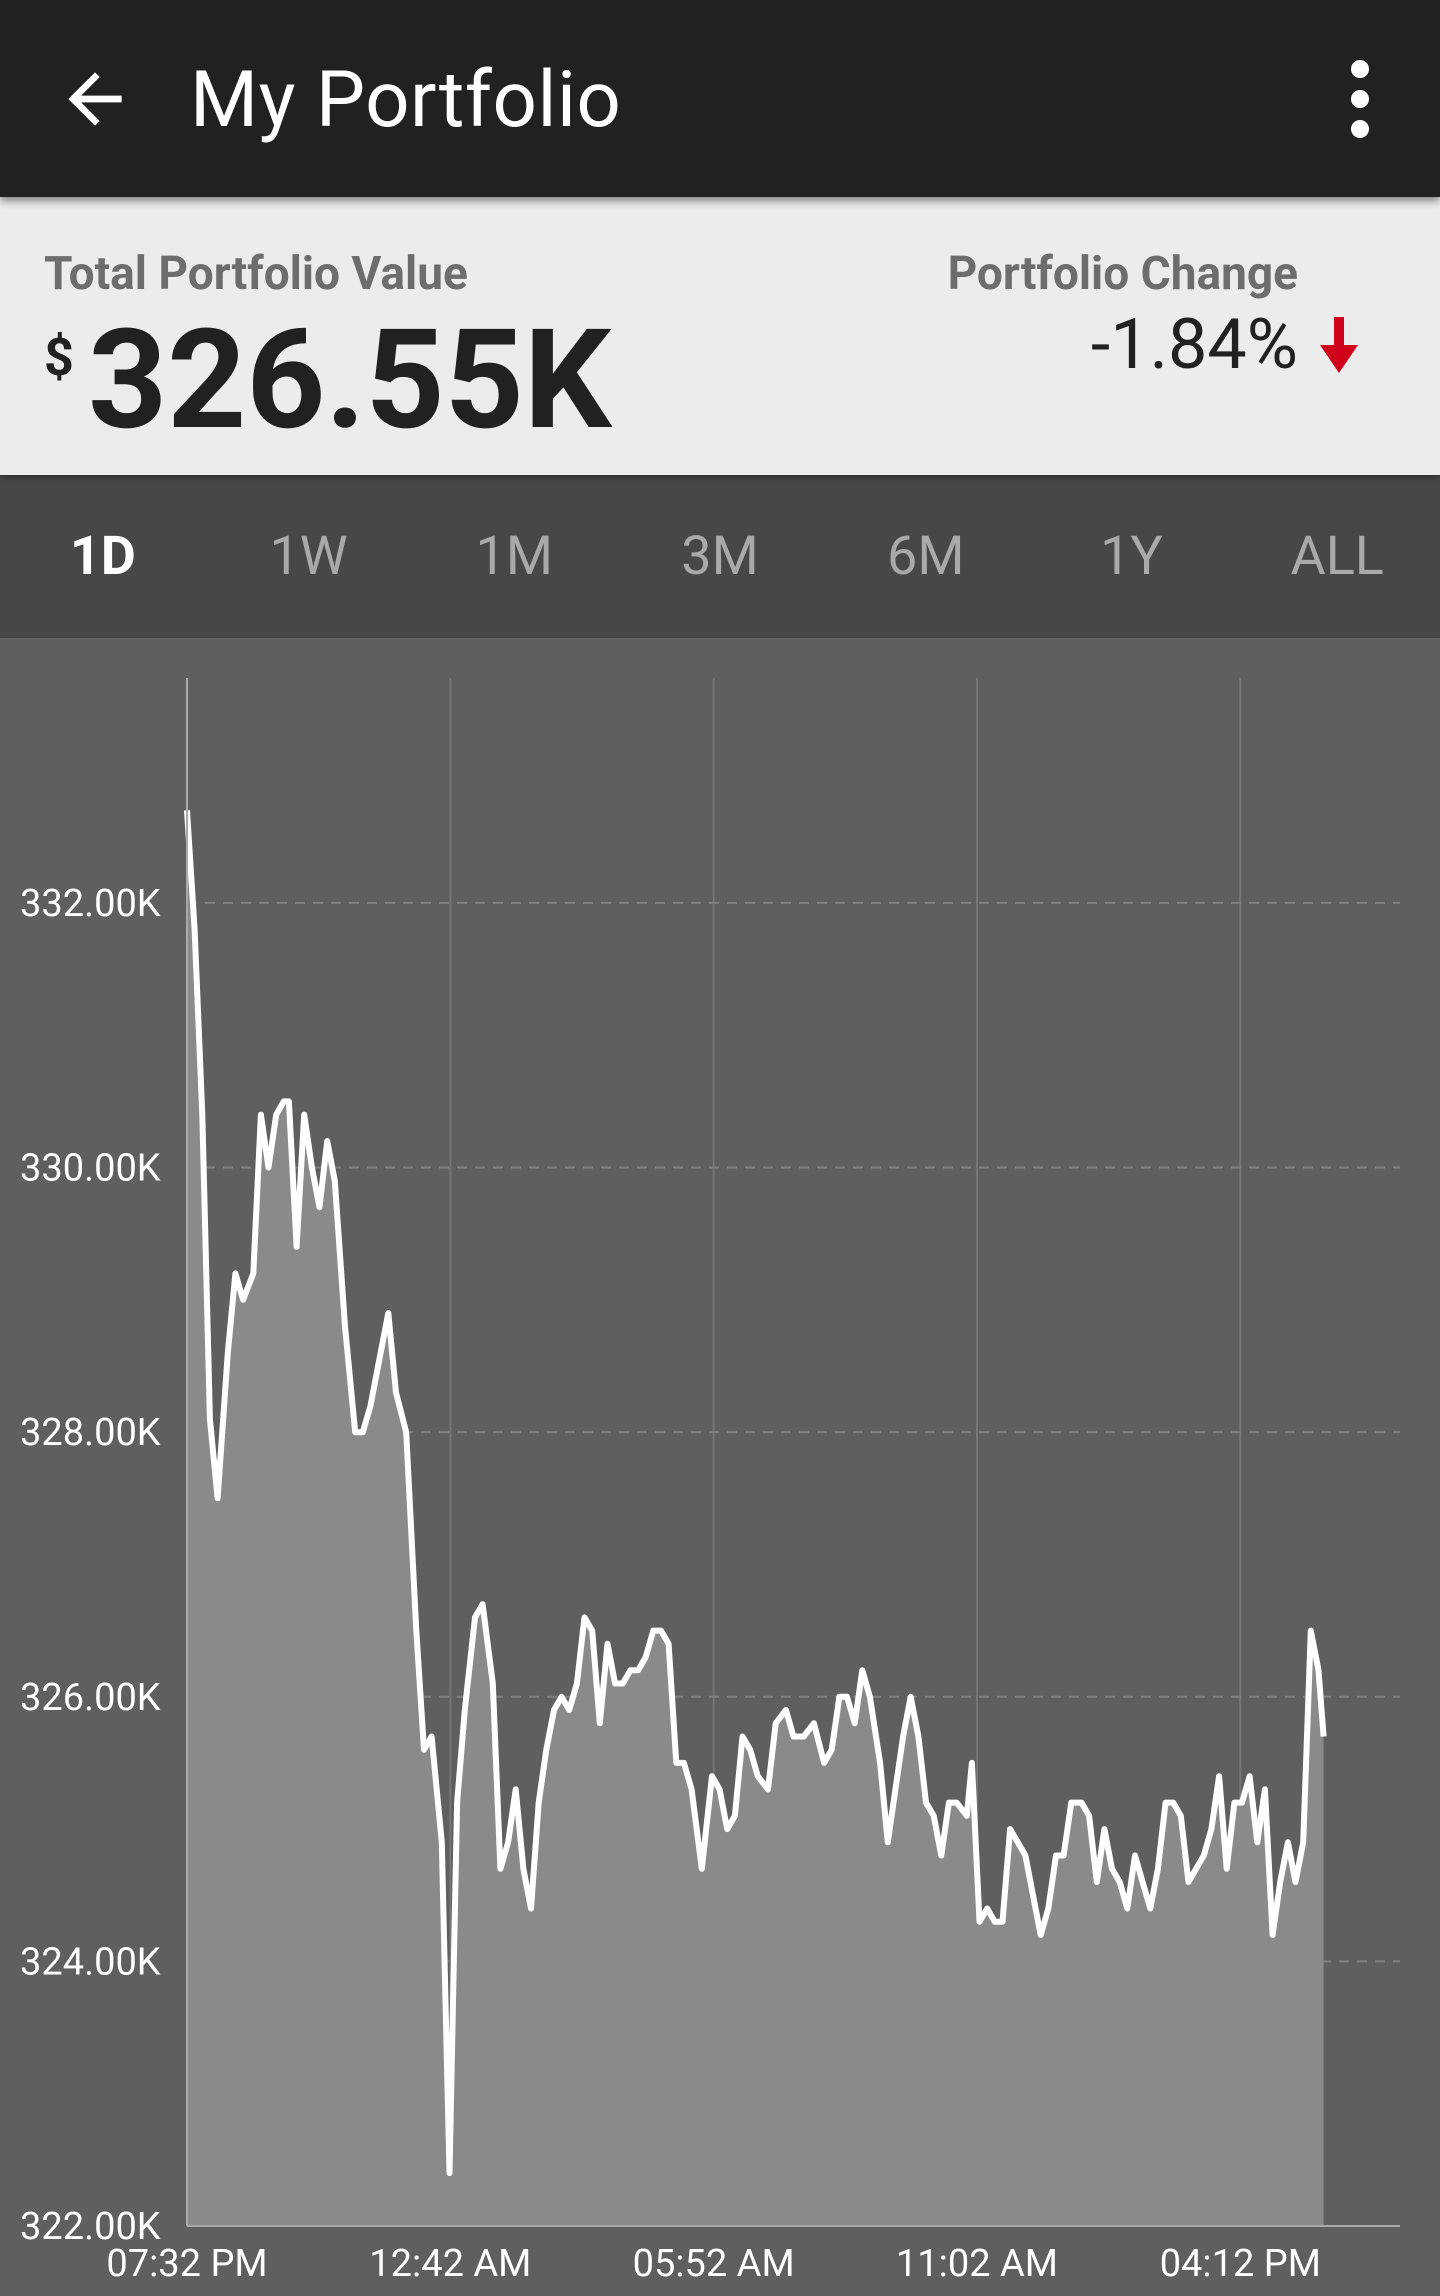 This screenshot has width=1440, height=2296. What do you see at coordinates (90, 1169) in the screenshot?
I see `y-tick-label: 330.00K` at bounding box center [90, 1169].